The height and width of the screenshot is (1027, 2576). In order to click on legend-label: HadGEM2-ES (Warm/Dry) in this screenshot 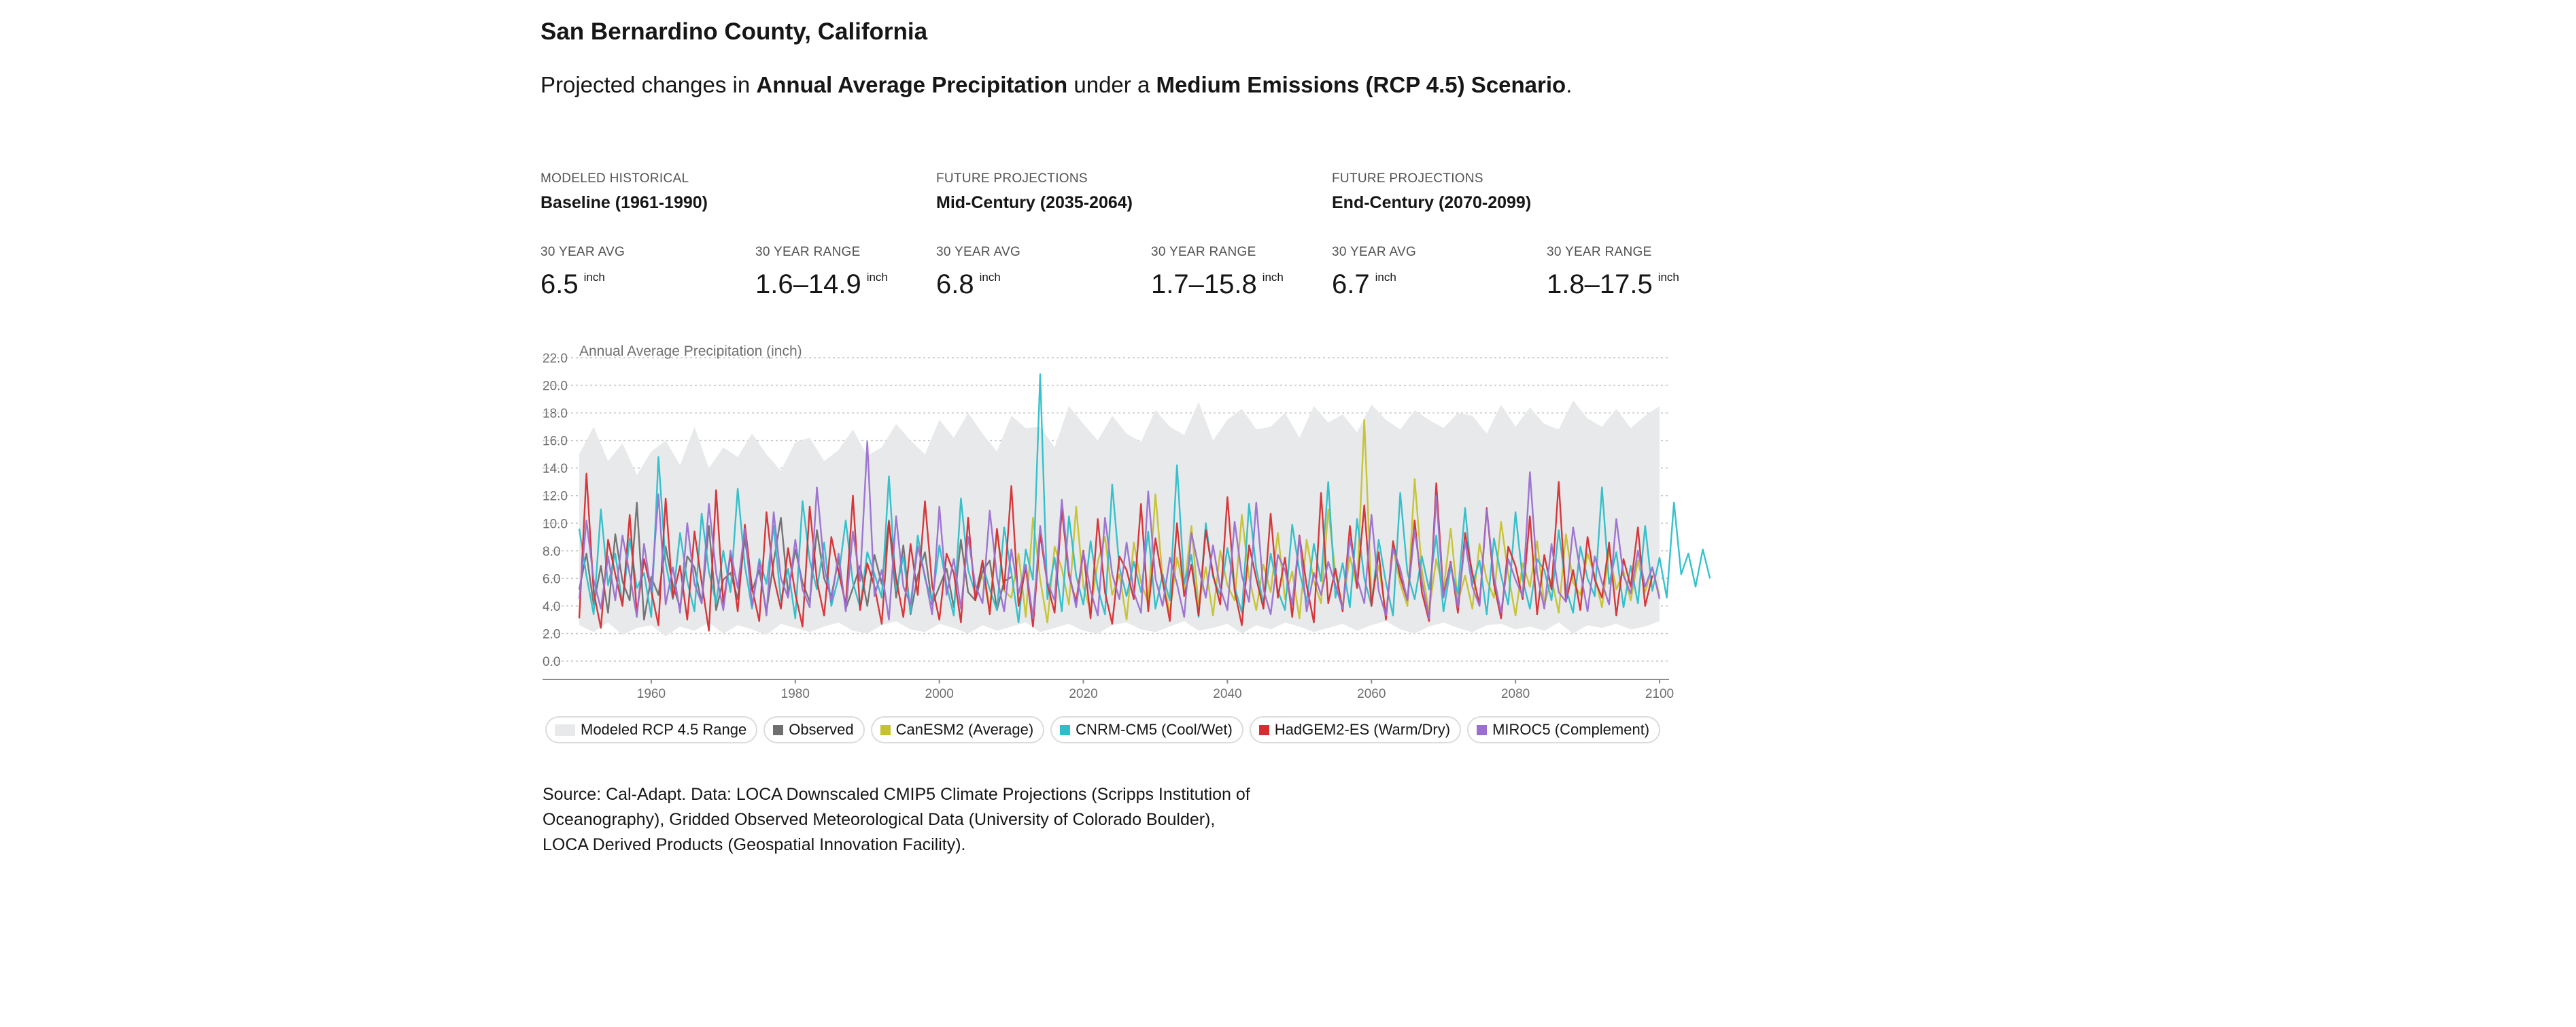, I will do `click(1362, 729)`.